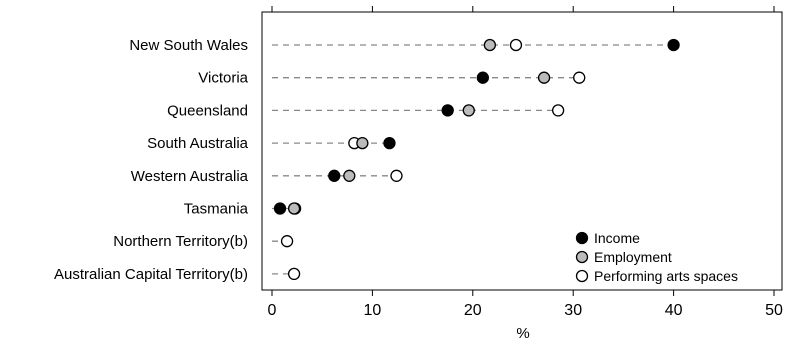 The width and height of the screenshot is (790, 360). I want to click on legend-label: Income, so click(617, 238).